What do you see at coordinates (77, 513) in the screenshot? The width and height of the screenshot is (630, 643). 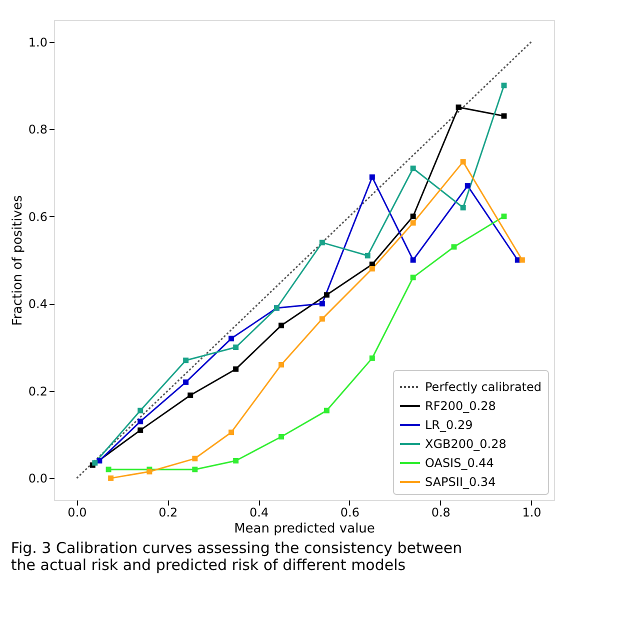 I see `x-tick-label: 0.0` at bounding box center [77, 513].